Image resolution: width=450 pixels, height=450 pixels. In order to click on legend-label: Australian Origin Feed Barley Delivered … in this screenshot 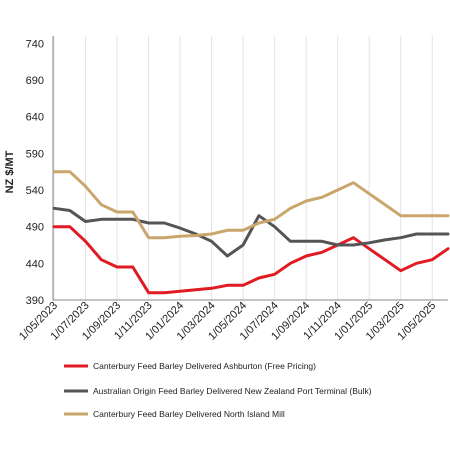, I will do `click(232, 391)`.